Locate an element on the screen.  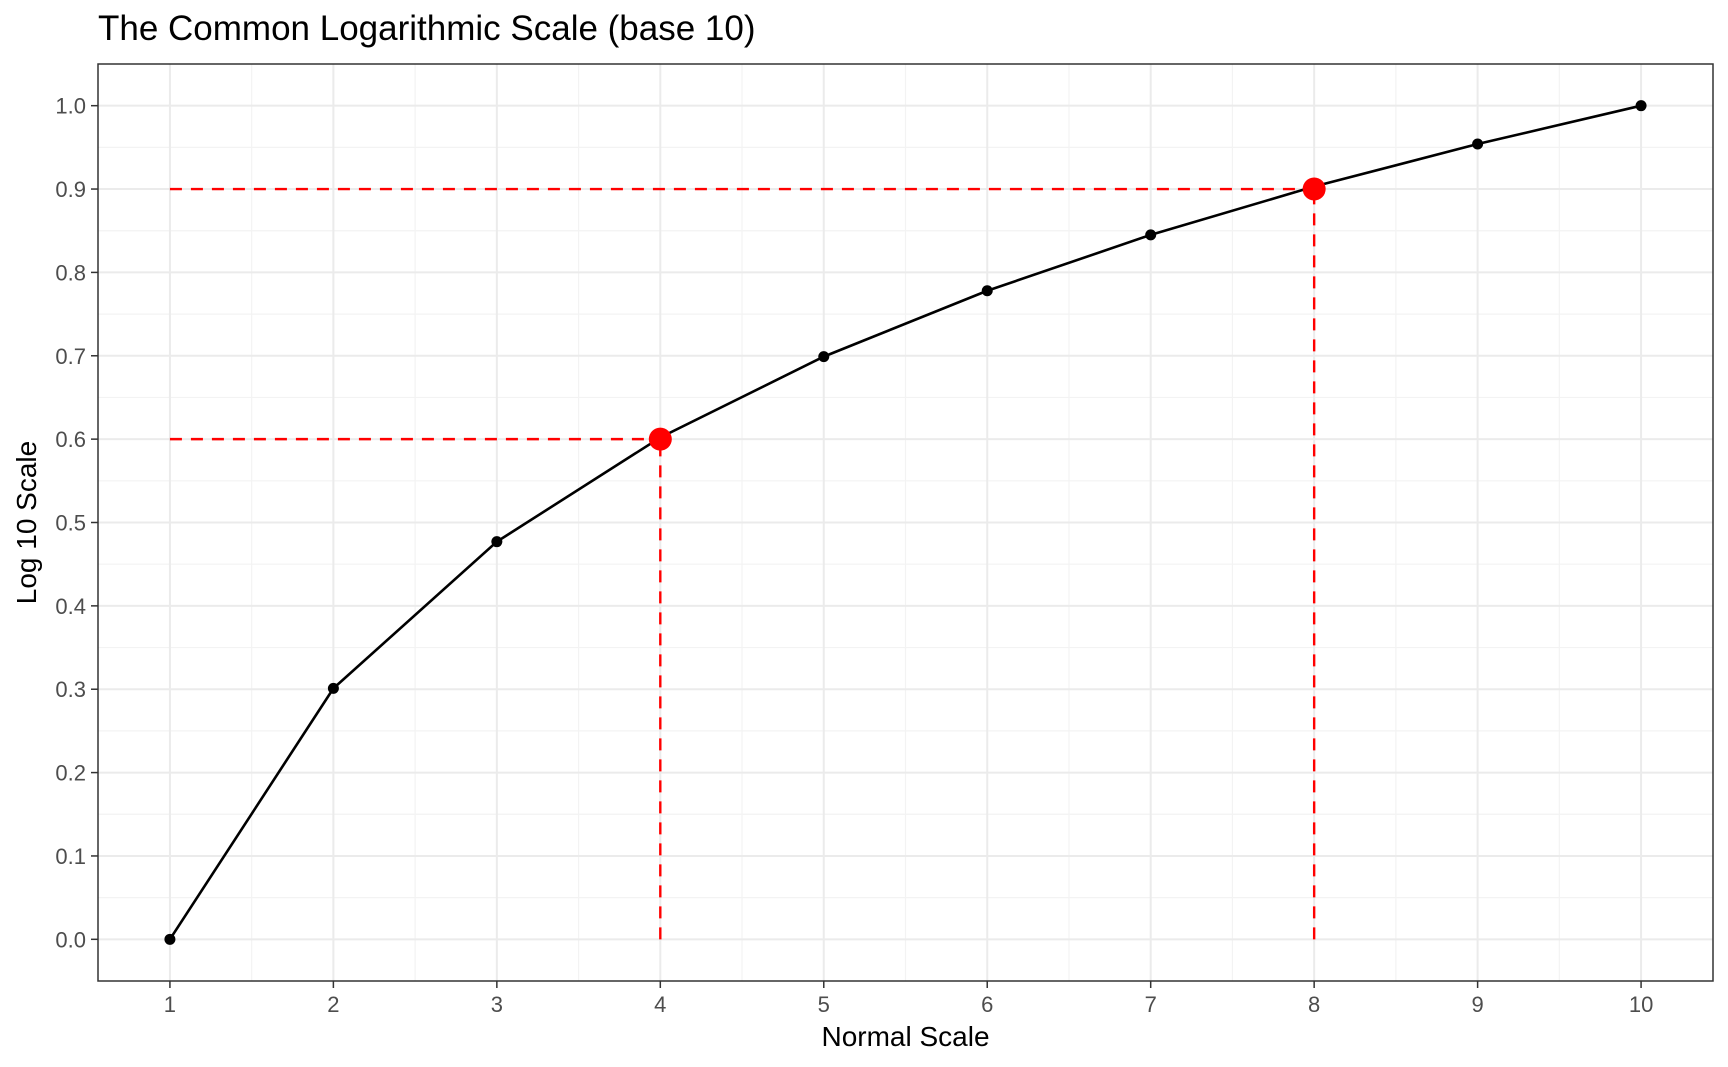
y-tick-label: 0.8 is located at coordinates (70, 272).